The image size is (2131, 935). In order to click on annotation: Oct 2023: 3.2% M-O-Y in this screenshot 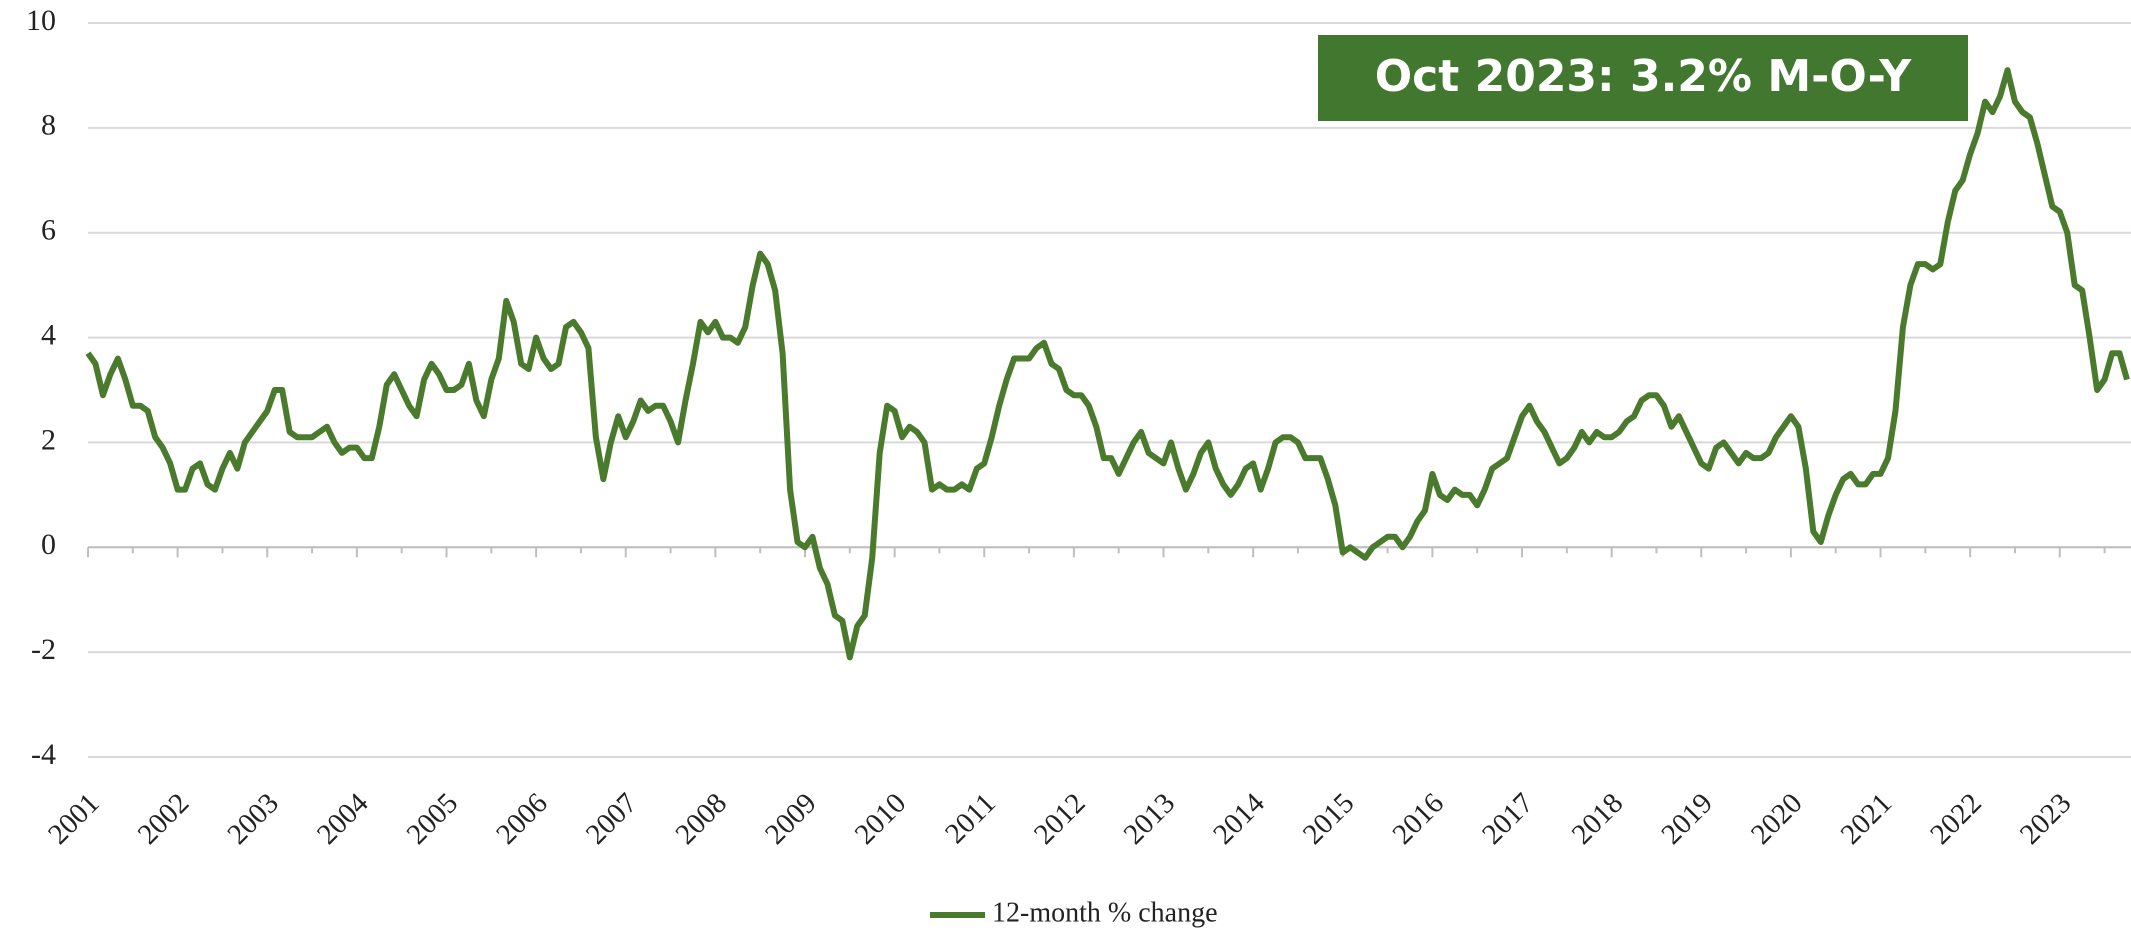, I will do `click(1644, 76)`.